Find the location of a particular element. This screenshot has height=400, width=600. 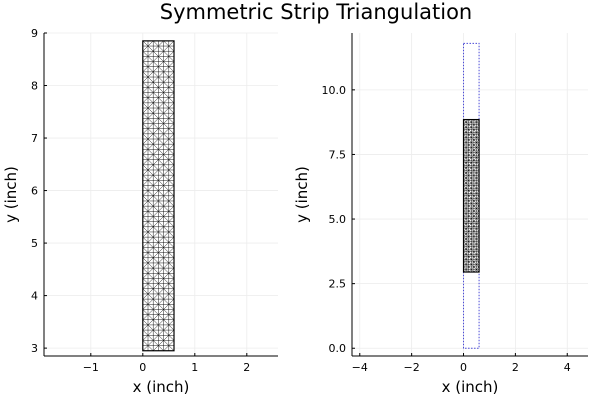

x-tick-label: −1 is located at coordinates (91, 367).